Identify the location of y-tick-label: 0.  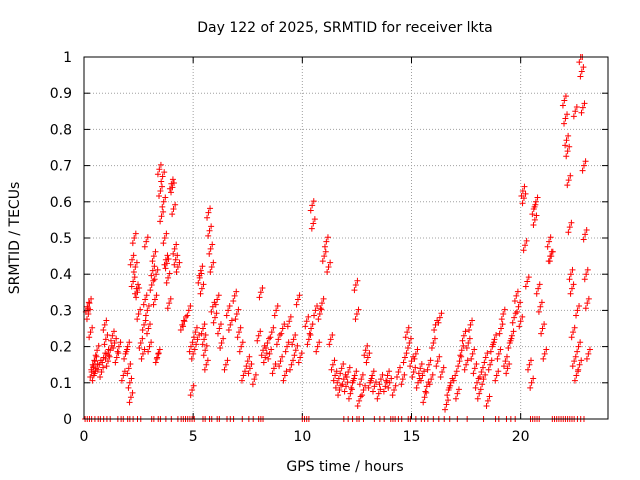
(67, 420).